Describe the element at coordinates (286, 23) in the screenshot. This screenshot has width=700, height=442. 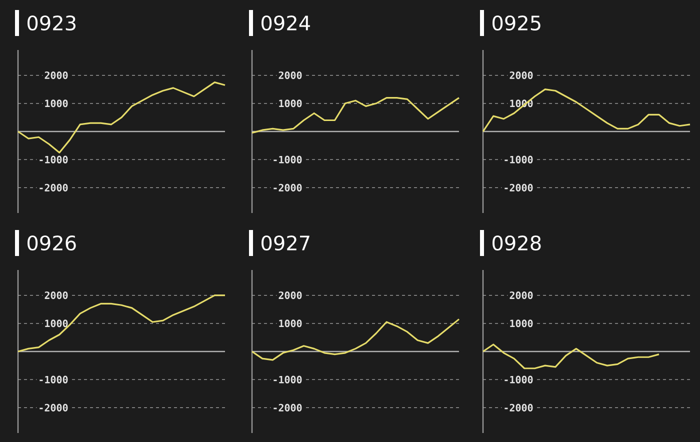
I see `chart-title: 0924` at that location.